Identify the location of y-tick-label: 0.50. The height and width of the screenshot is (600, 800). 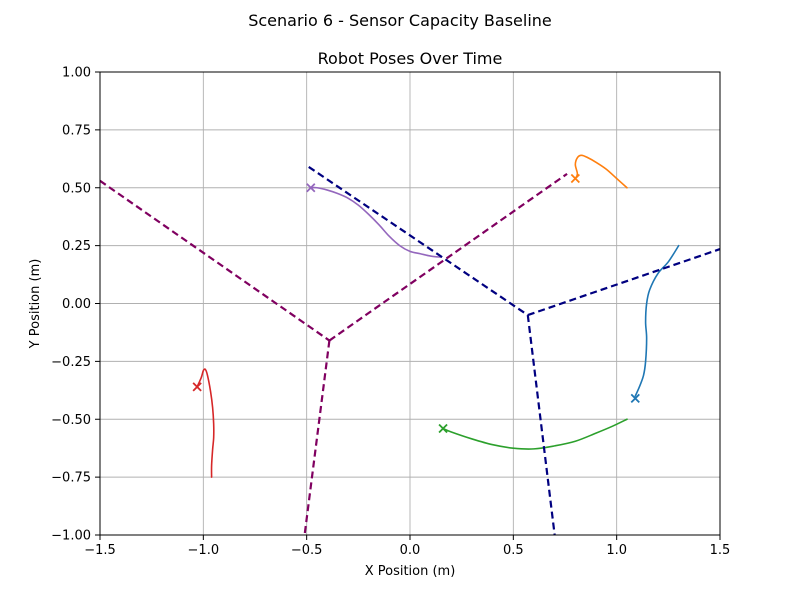
(76, 188).